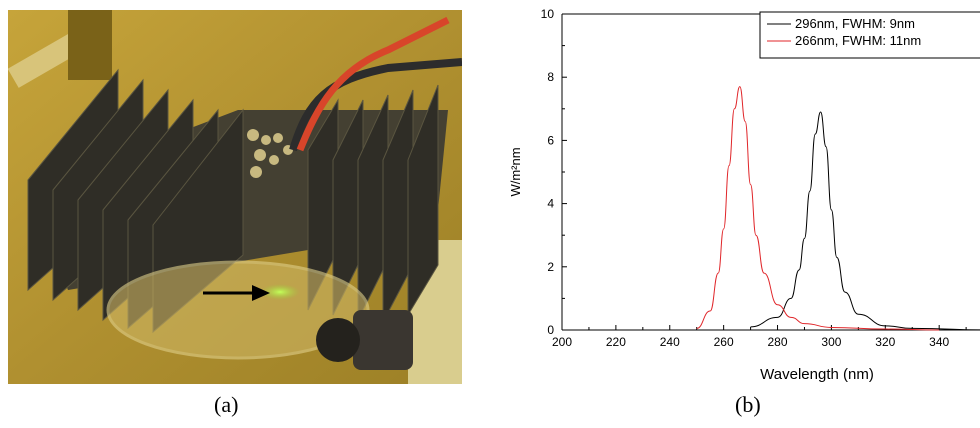  What do you see at coordinates (373, 203) in the screenshot?
I see `heatsink-fins-right` at bounding box center [373, 203].